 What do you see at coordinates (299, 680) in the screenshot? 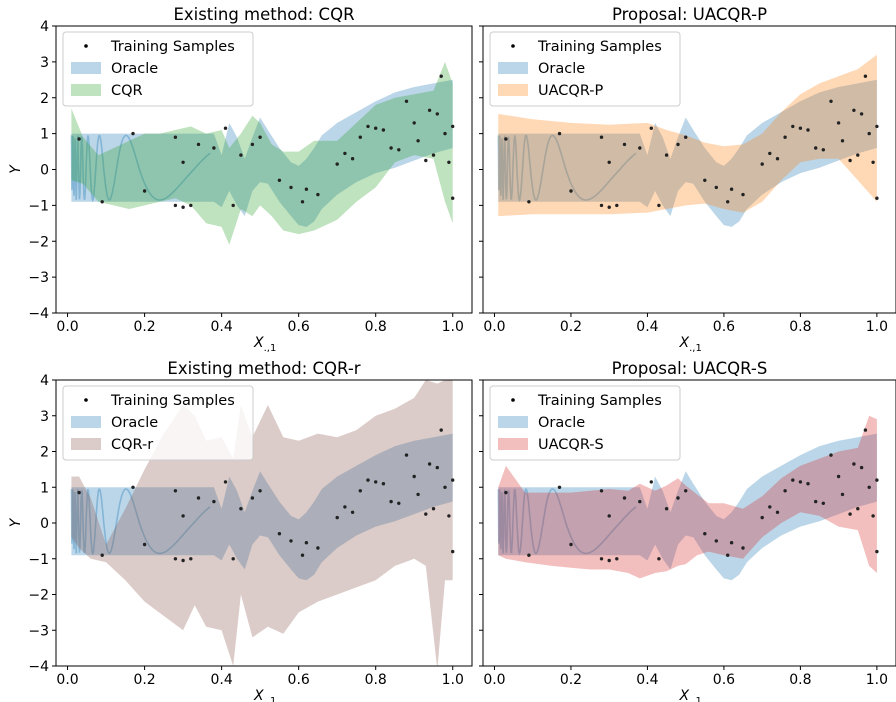
I see `x-tick-label: 0.6` at bounding box center [299, 680].